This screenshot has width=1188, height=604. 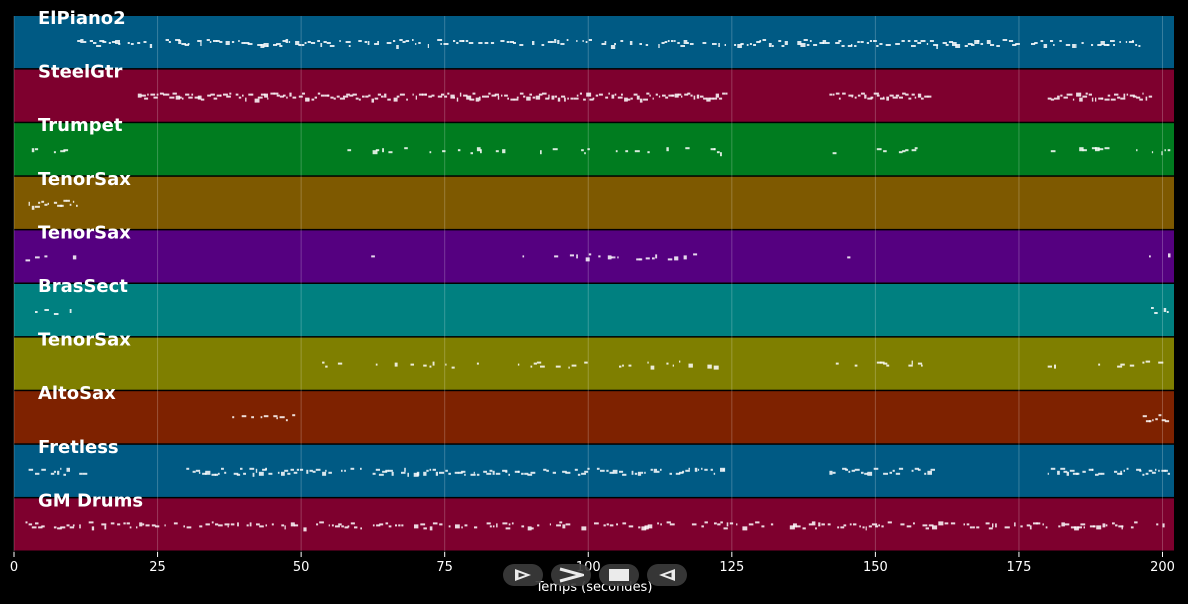 What do you see at coordinates (619, 575) in the screenshot?
I see `stop-button` at bounding box center [619, 575].